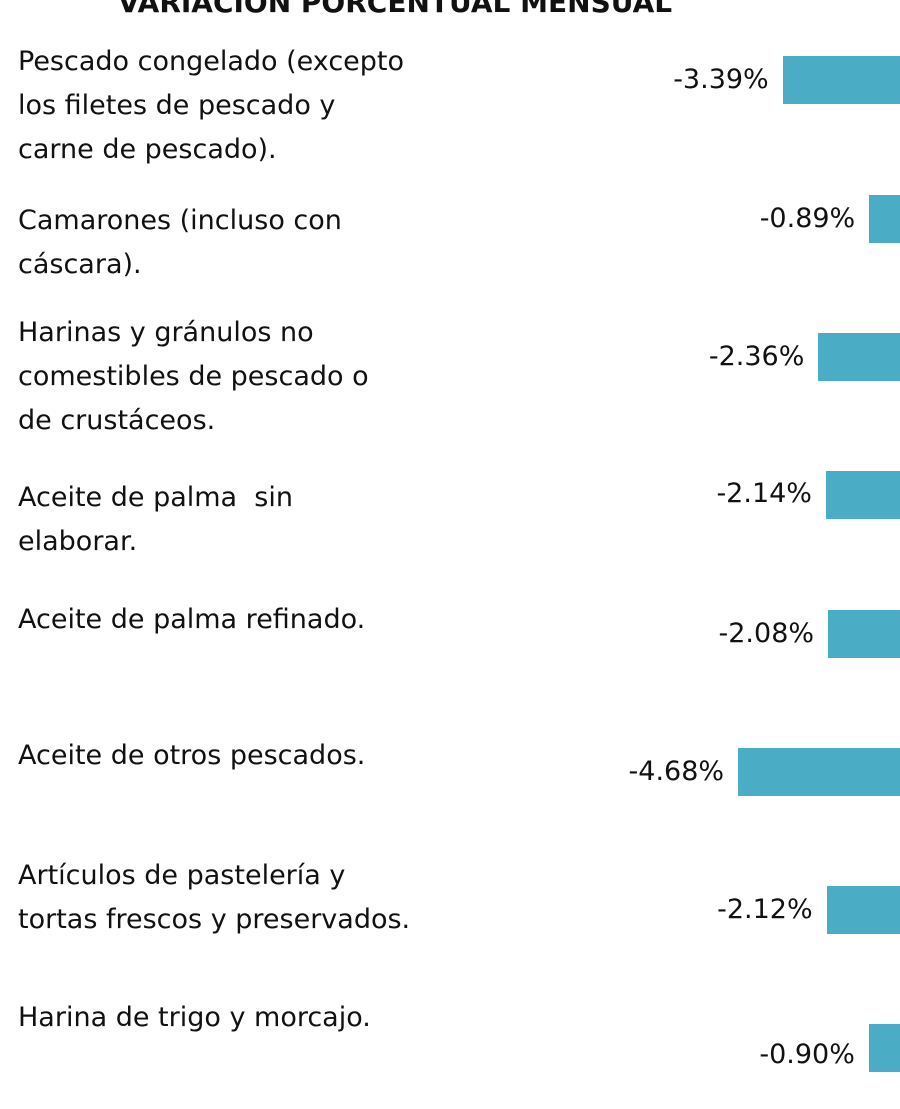 The width and height of the screenshot is (900, 1109). I want to click on category-label: comestibles de pescado o, so click(193, 376).